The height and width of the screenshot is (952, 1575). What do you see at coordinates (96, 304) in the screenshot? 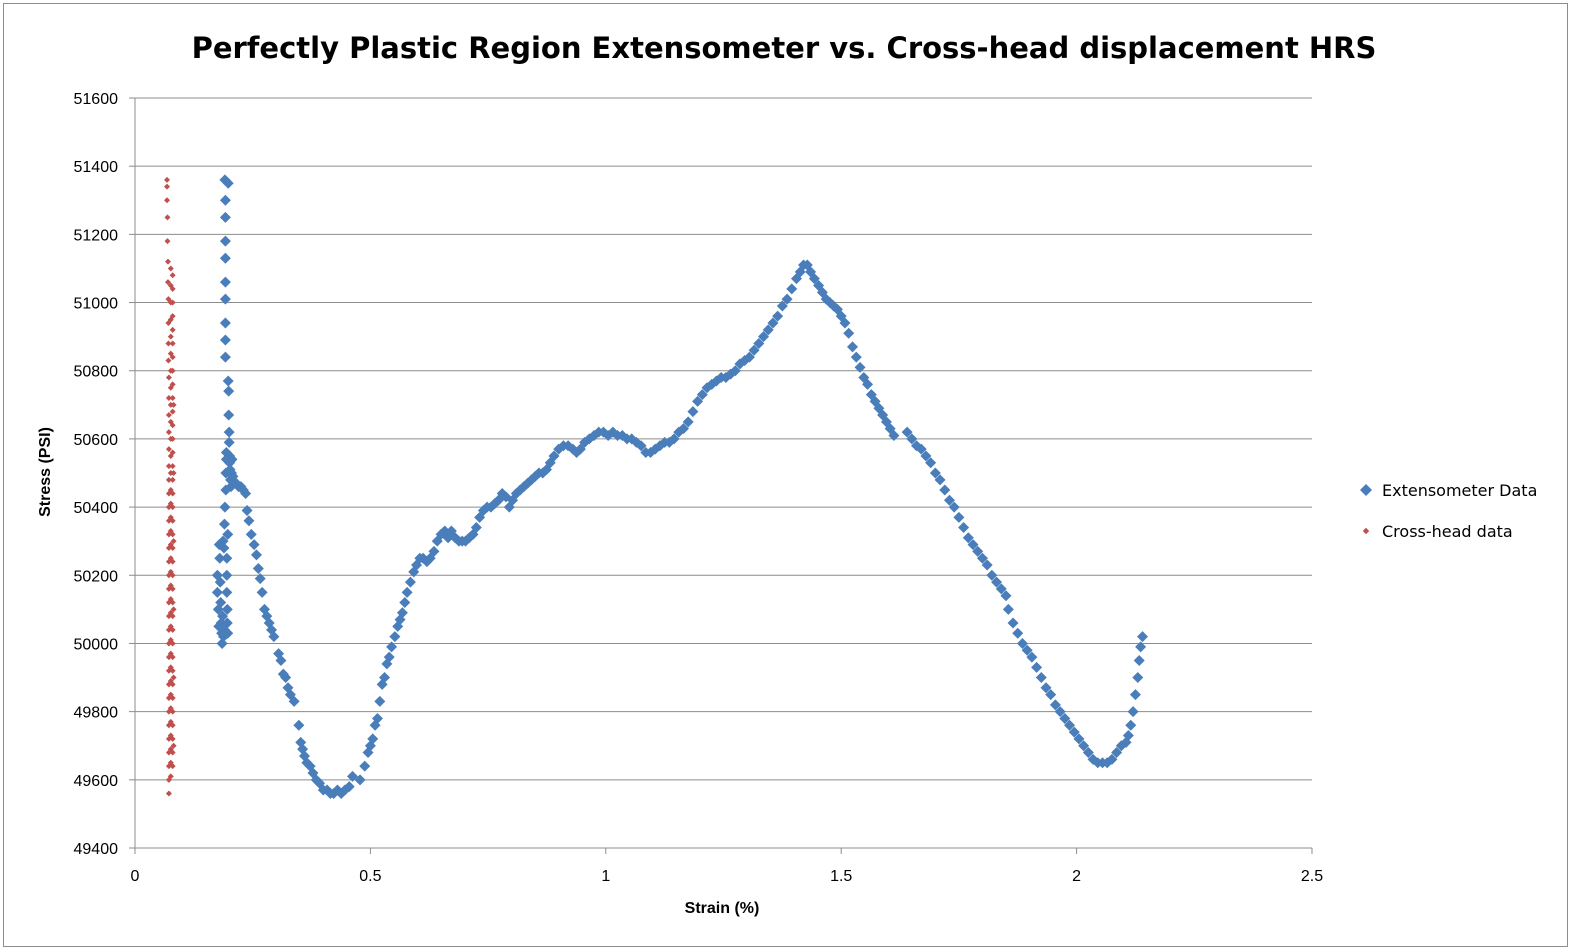
I see `y-tick-label: 51000` at bounding box center [96, 304].